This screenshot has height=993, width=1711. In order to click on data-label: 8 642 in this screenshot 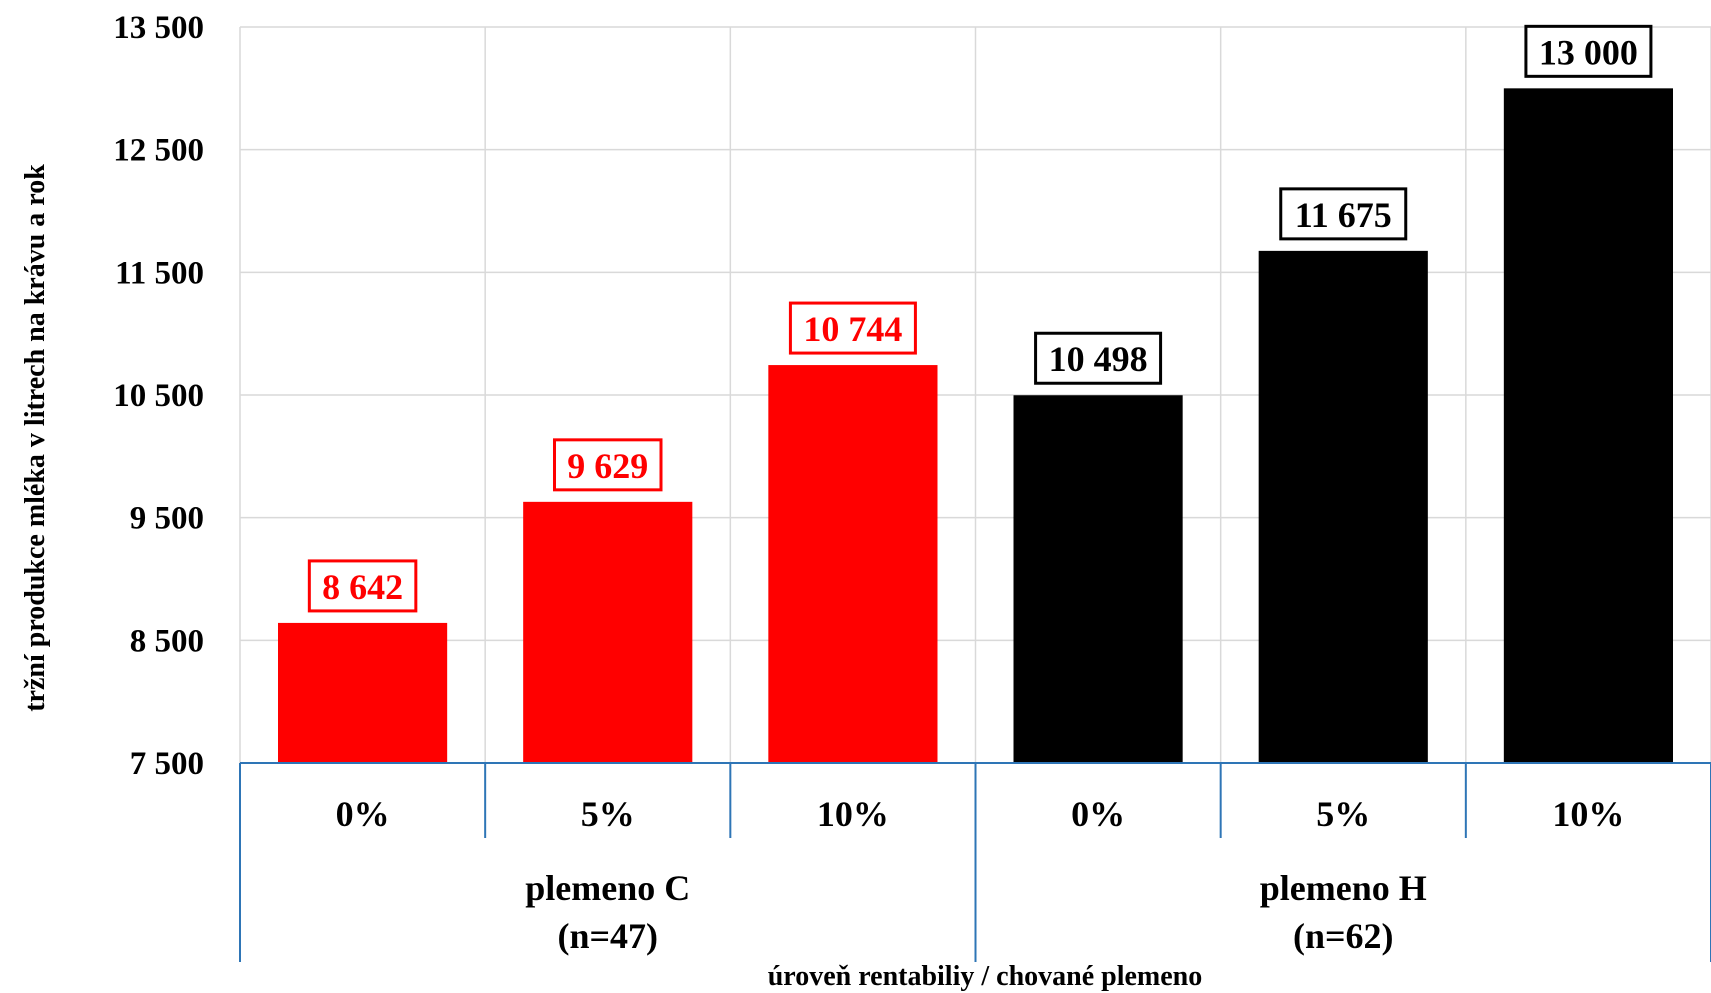, I will do `click(362, 587)`.